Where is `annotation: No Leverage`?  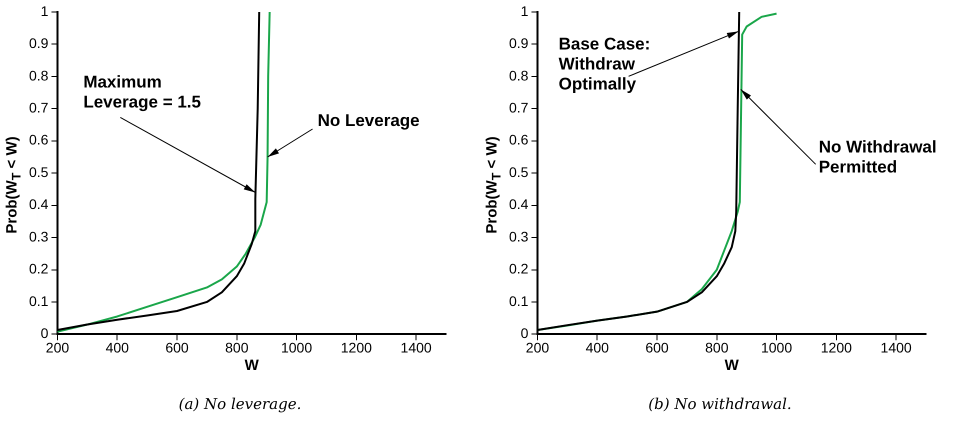
annotation: No Leverage is located at coordinates (369, 120).